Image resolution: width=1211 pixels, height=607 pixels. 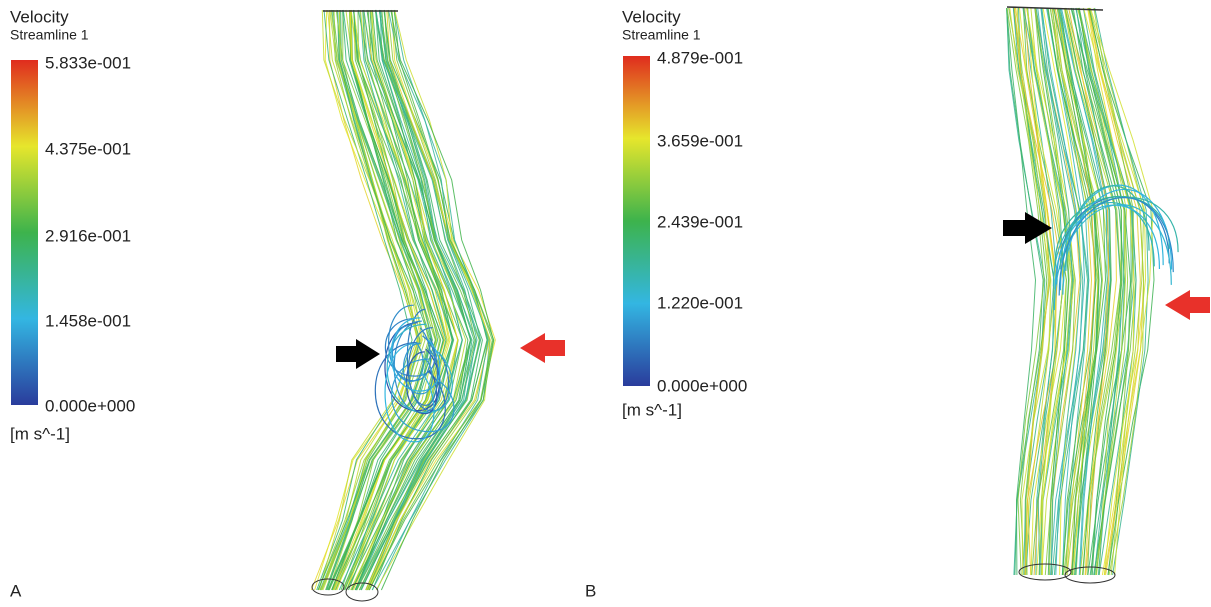 I want to click on streamlines-b, so click(x=1092, y=295).